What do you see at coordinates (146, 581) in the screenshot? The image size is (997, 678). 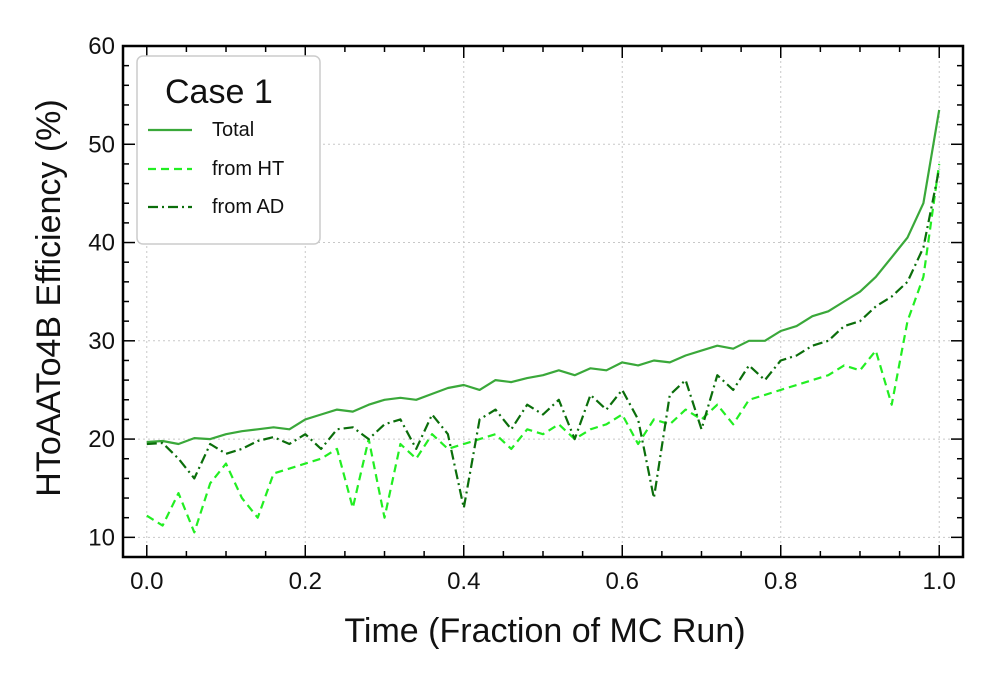 I see `x-tick-label: 0.0` at bounding box center [146, 581].